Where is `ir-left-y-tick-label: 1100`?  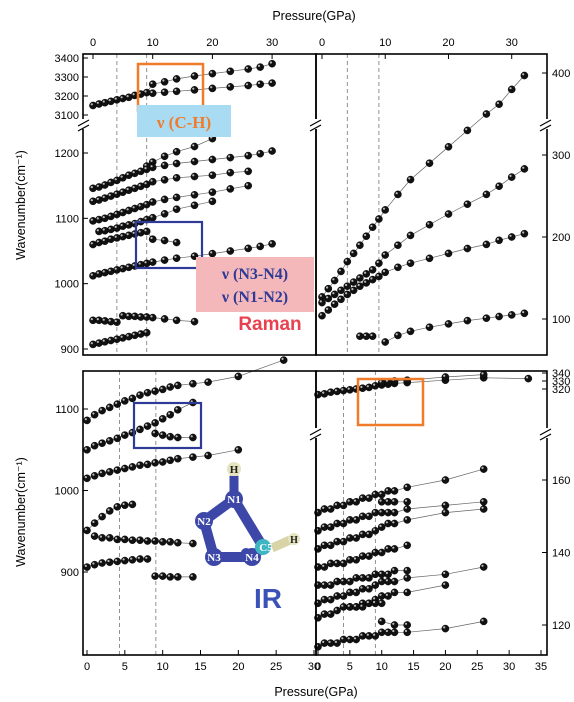
ir-left-y-tick-label: 1100 is located at coordinates (67, 410).